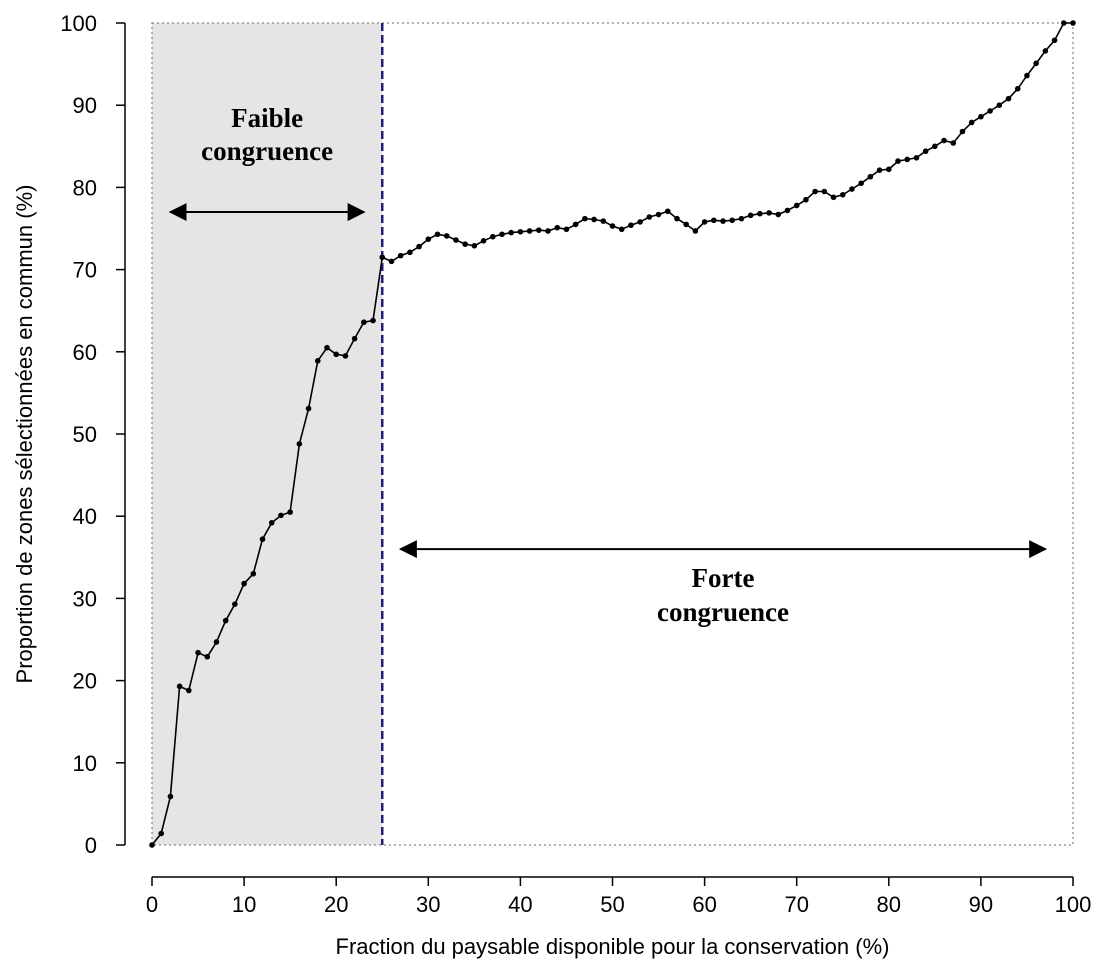  I want to click on y-tick-label: 50, so click(85, 434).